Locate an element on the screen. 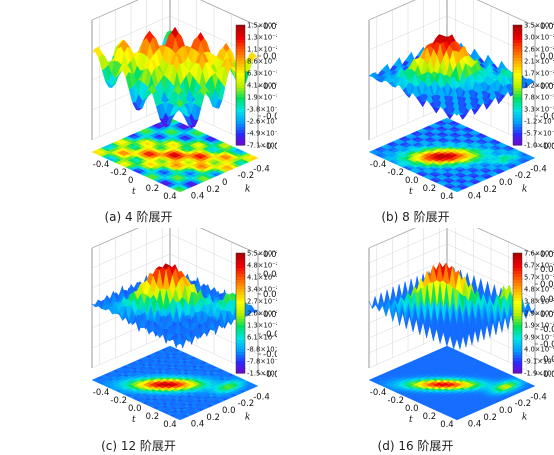 The image size is (554, 455). z-tick-label: 0.06 is located at coordinates (270, 255).